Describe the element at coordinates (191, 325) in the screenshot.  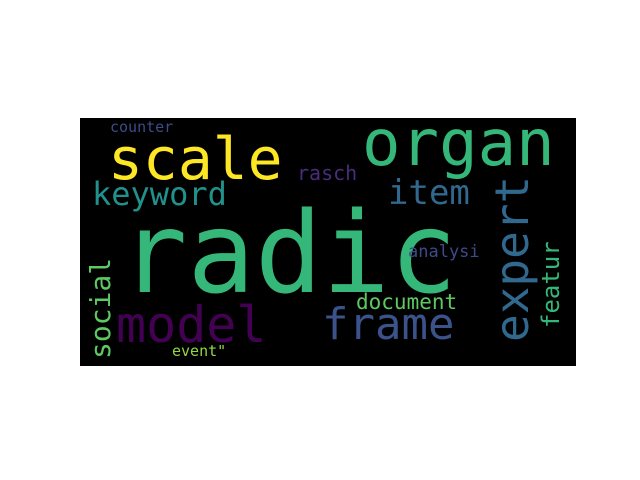
I see `word-model: model` at that location.